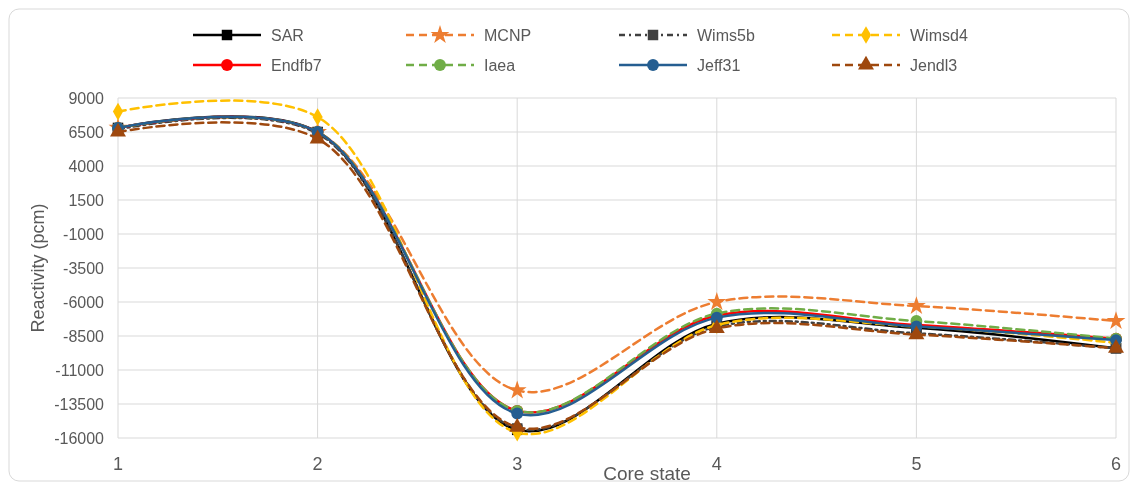 The height and width of the screenshot is (491, 1139). I want to click on y-tick-label: 1500, so click(86, 200).